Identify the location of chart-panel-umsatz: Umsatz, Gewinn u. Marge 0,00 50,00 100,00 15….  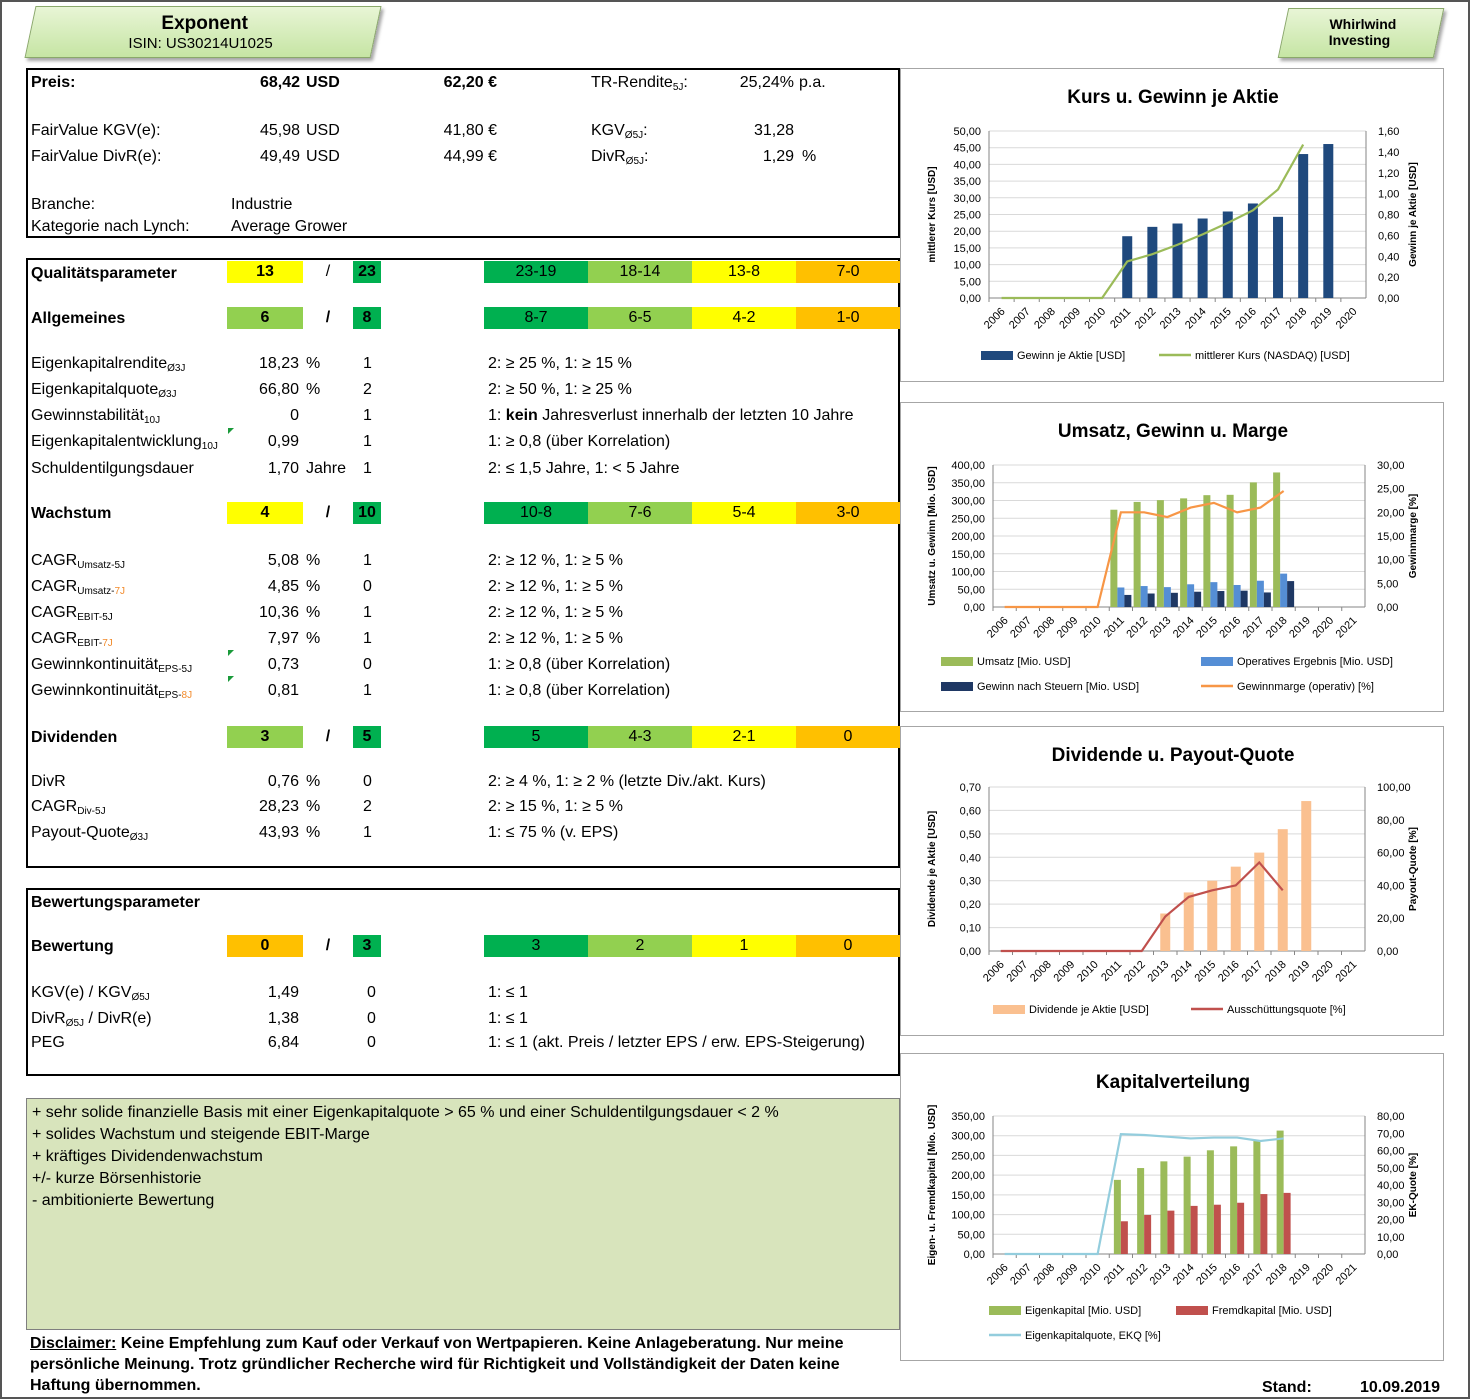
(1172, 557).